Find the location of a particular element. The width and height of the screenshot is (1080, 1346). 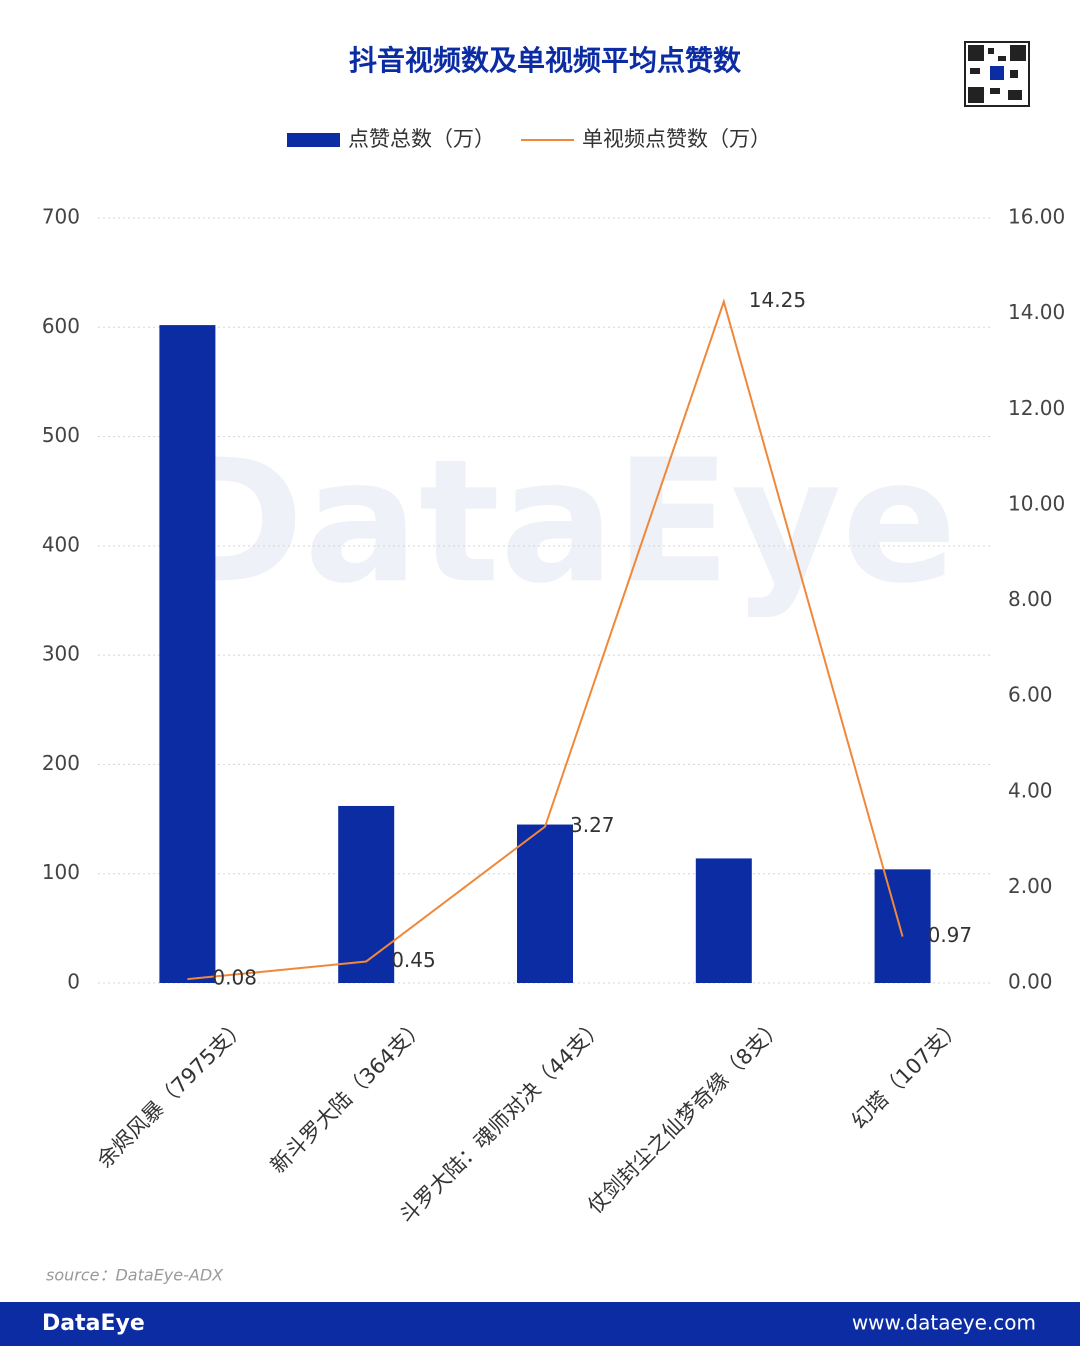

footer-bar is located at coordinates (540, 1324).